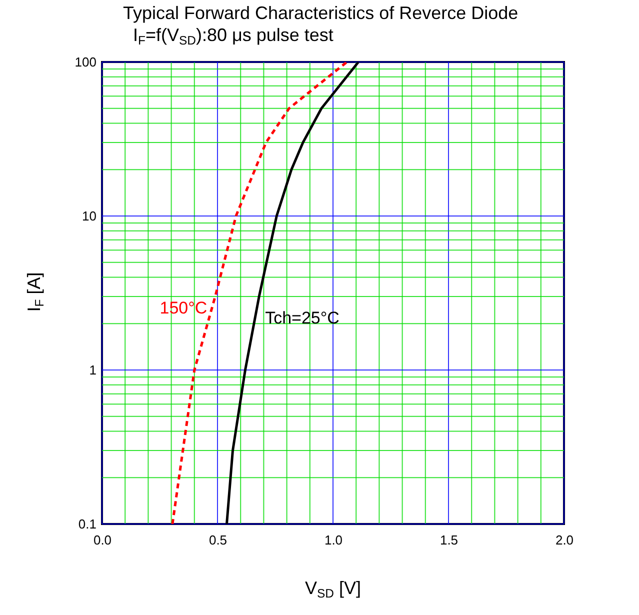 Image resolution: width=639 pixels, height=615 pixels. What do you see at coordinates (218, 540) in the screenshot?
I see `x-tick-label: 0.5` at bounding box center [218, 540].